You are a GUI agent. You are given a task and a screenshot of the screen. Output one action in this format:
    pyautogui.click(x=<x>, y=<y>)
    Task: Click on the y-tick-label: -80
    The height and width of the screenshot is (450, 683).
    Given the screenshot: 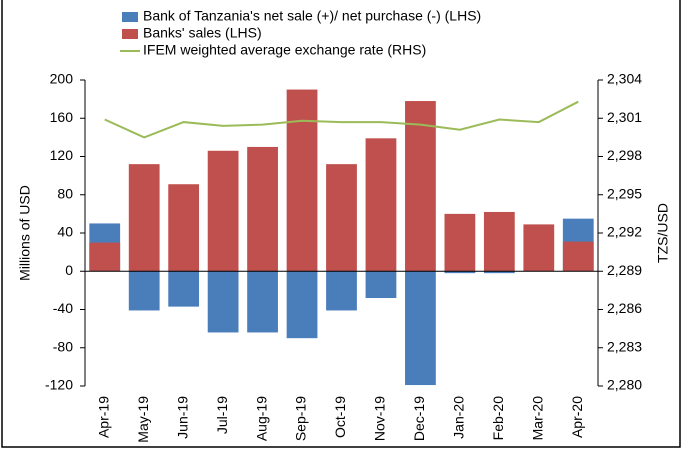 What is the action you would take?
    pyautogui.click(x=63, y=346)
    